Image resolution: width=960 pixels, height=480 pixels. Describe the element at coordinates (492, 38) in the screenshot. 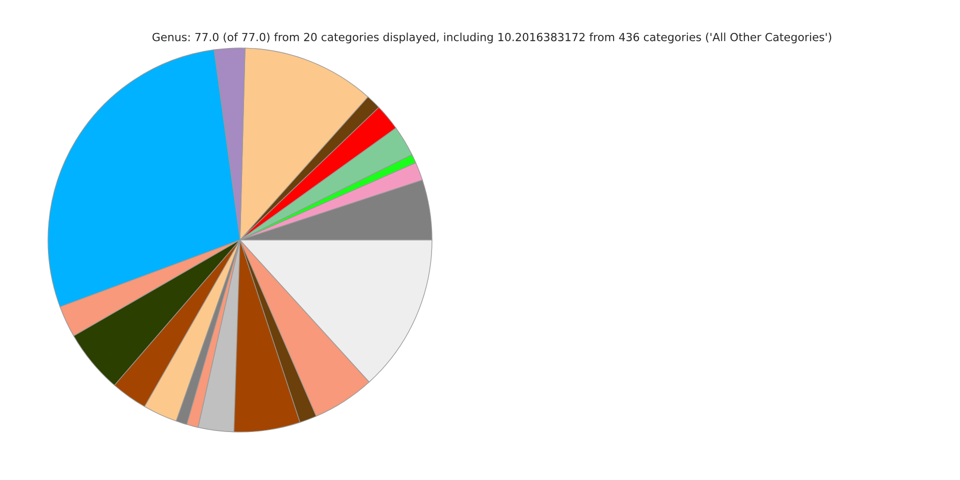

I see `text: Genus: 77.0 (of 77.0) from 20 categories displayed, including 10.2016383172 from 436 categories ('All Other Categories')` at that location.